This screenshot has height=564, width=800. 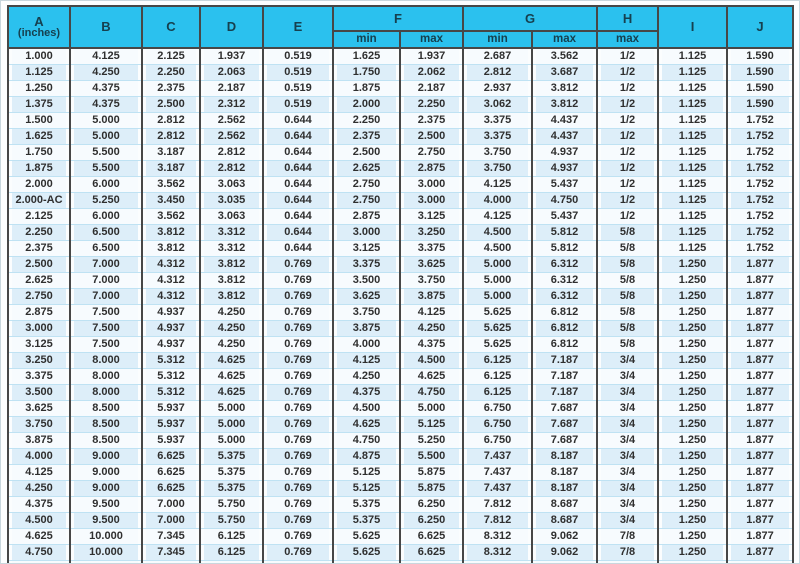 I want to click on table-cell: 7.437, so click(x=498, y=456).